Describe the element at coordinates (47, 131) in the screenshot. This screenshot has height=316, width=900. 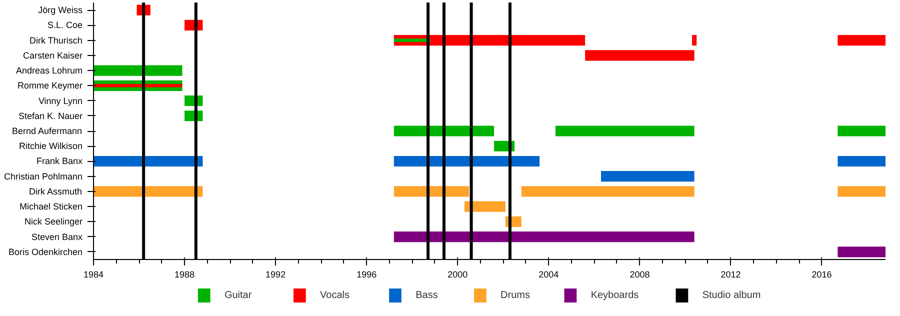
I see `y-tick-label: Bernd Aufermann` at that location.